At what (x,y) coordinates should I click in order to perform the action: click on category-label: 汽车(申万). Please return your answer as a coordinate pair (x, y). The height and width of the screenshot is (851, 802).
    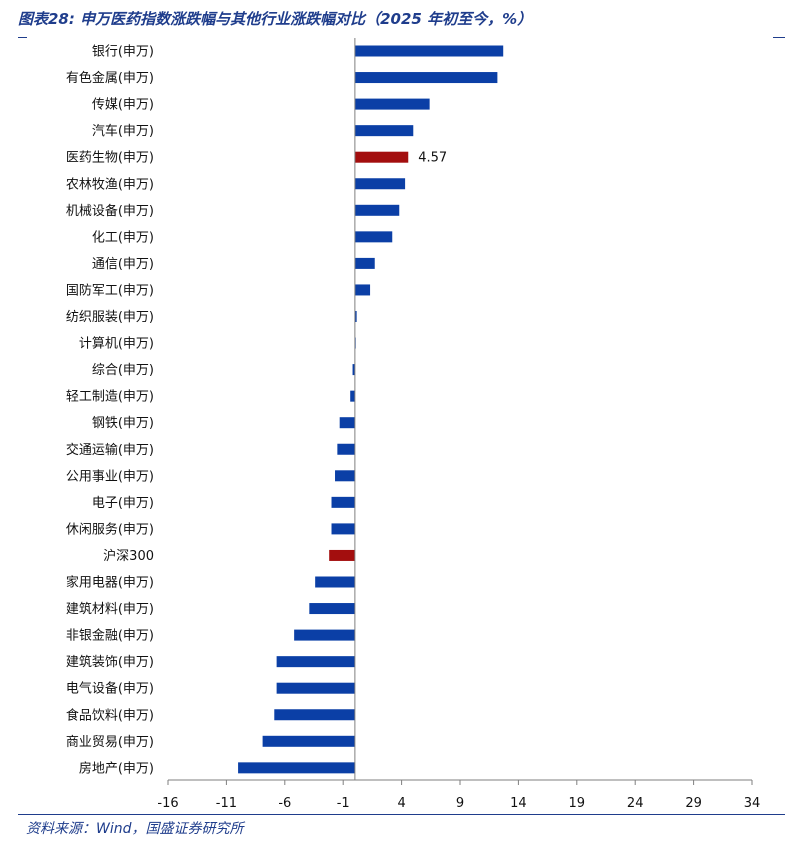
    Looking at the image, I should click on (123, 131).